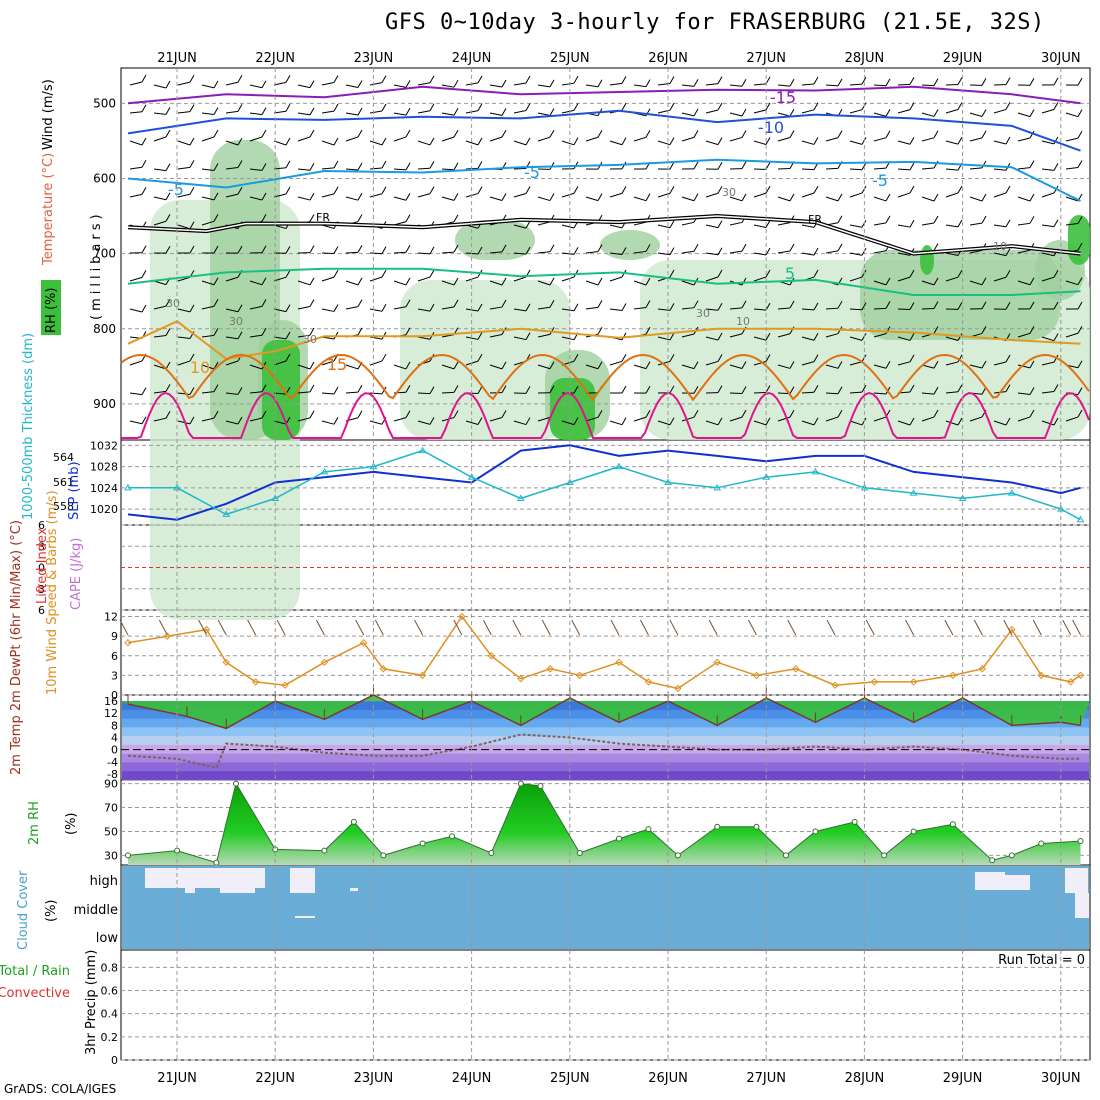 This screenshot has width=1100, height=1100. Describe the element at coordinates (604, 95) in the screenshot. I see `isotherm--15` at that location.